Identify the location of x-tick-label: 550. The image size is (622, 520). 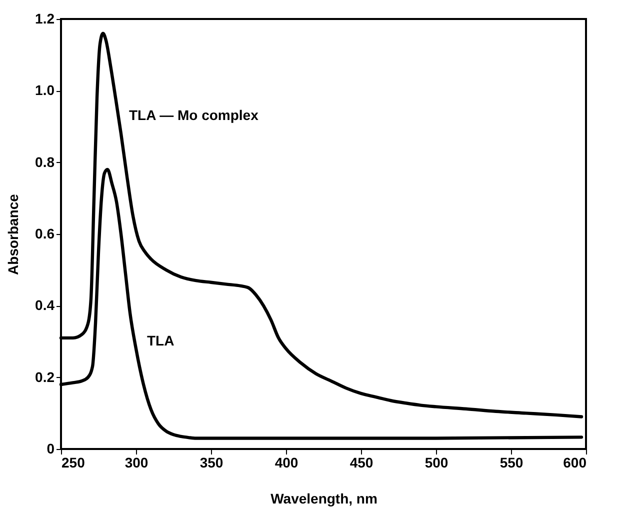
(512, 462).